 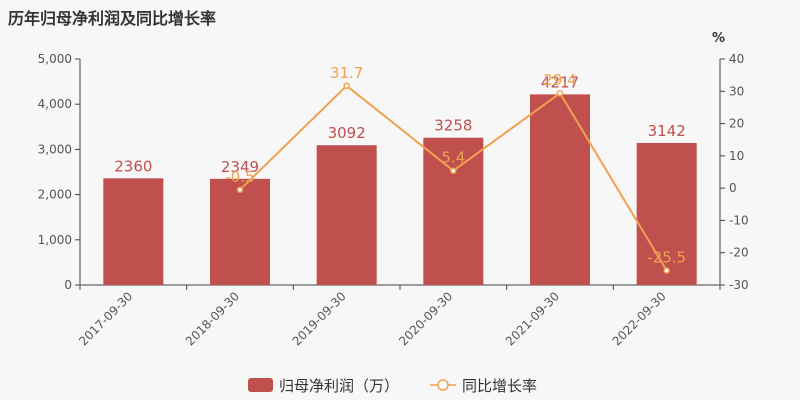 I want to click on right-tick-label: 0, so click(x=733, y=188).